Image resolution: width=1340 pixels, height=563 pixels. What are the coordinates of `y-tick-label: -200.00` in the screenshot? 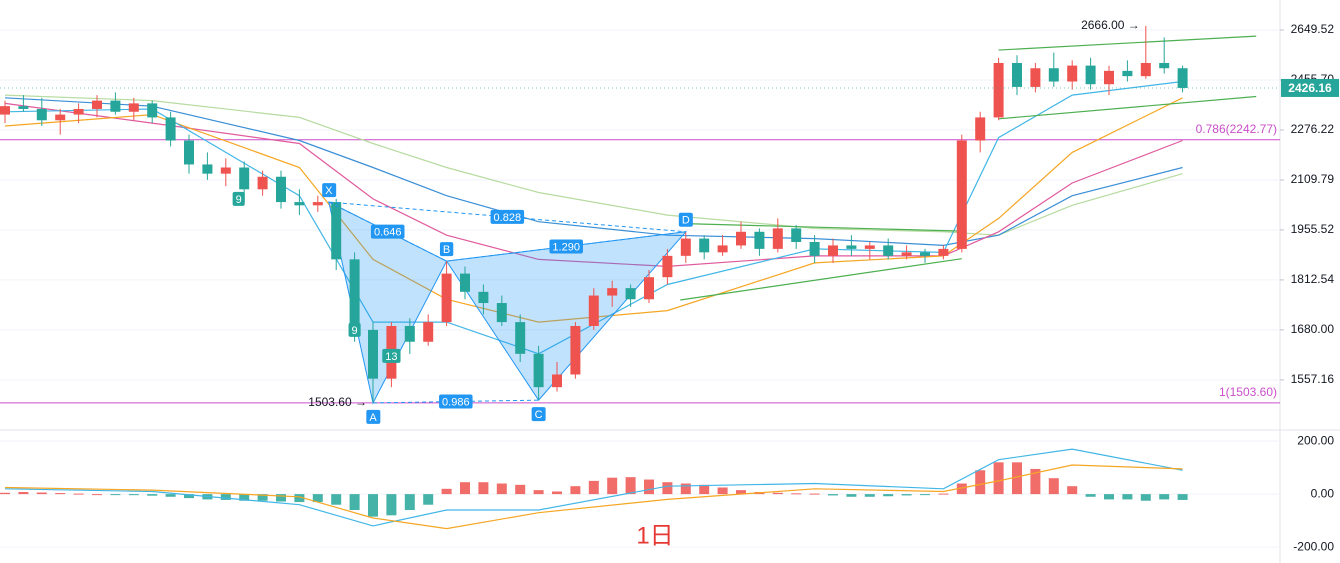 It's located at (1313, 546).